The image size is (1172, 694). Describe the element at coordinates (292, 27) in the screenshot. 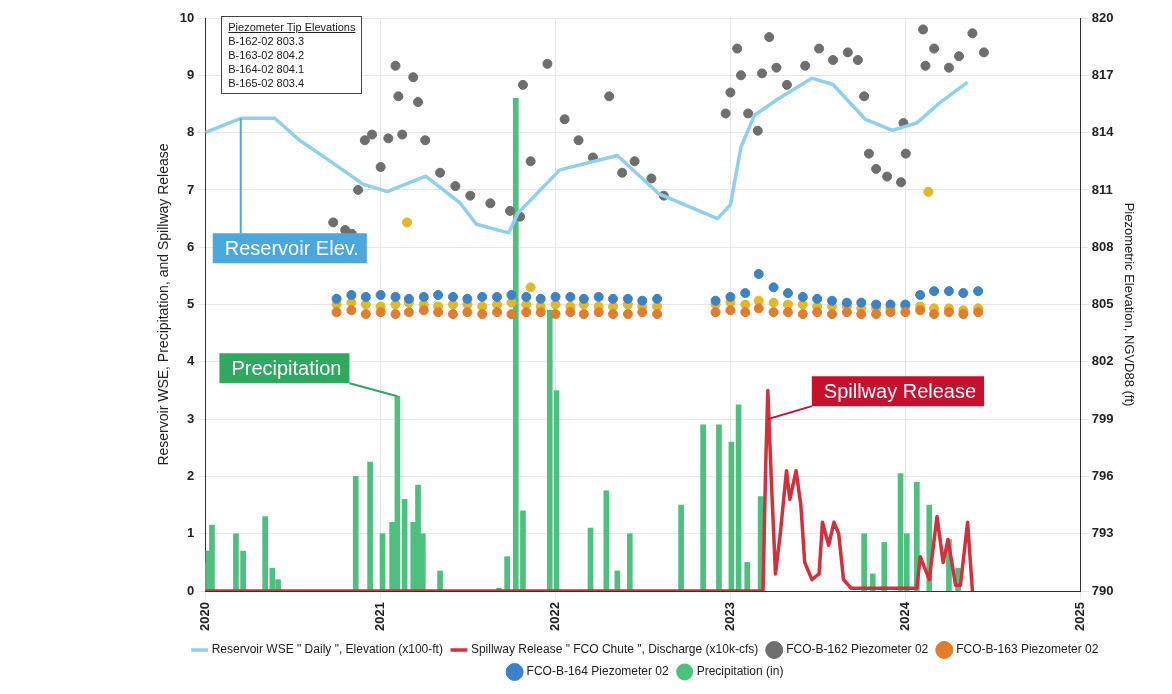

I see `annotation: Piezometer Tip Elevations` at that location.